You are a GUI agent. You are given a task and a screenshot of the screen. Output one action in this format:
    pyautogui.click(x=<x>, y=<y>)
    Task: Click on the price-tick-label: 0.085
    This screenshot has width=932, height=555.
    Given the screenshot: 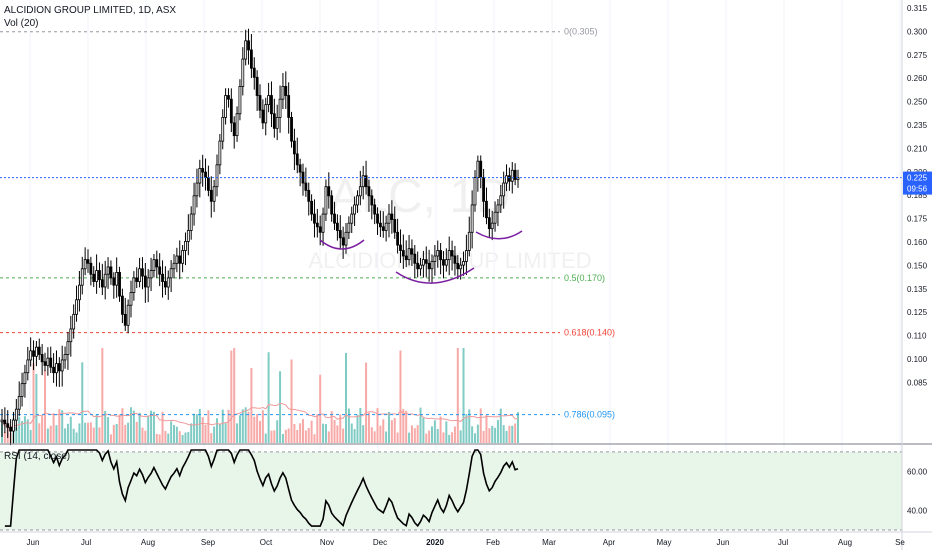 What is the action you would take?
    pyautogui.click(x=917, y=382)
    